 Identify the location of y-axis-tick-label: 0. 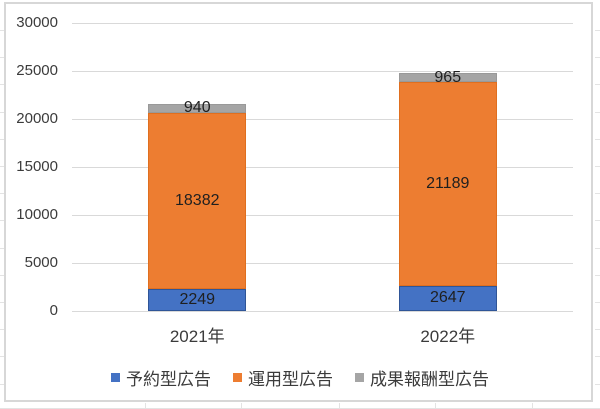
(53, 310).